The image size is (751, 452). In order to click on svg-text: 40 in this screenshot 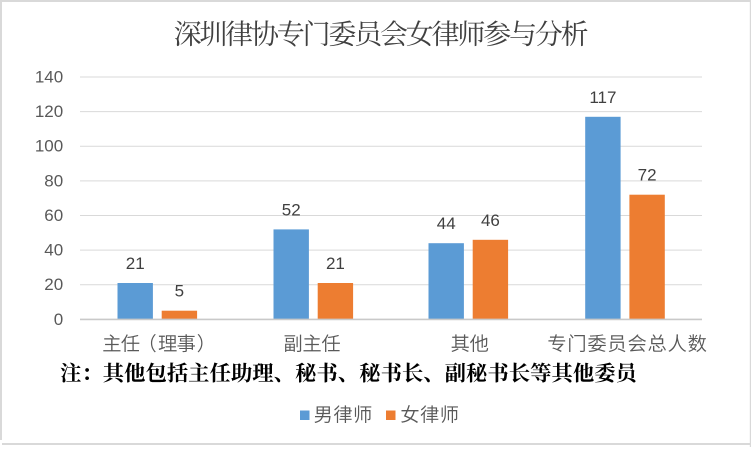, I will do `click(53, 250)`.